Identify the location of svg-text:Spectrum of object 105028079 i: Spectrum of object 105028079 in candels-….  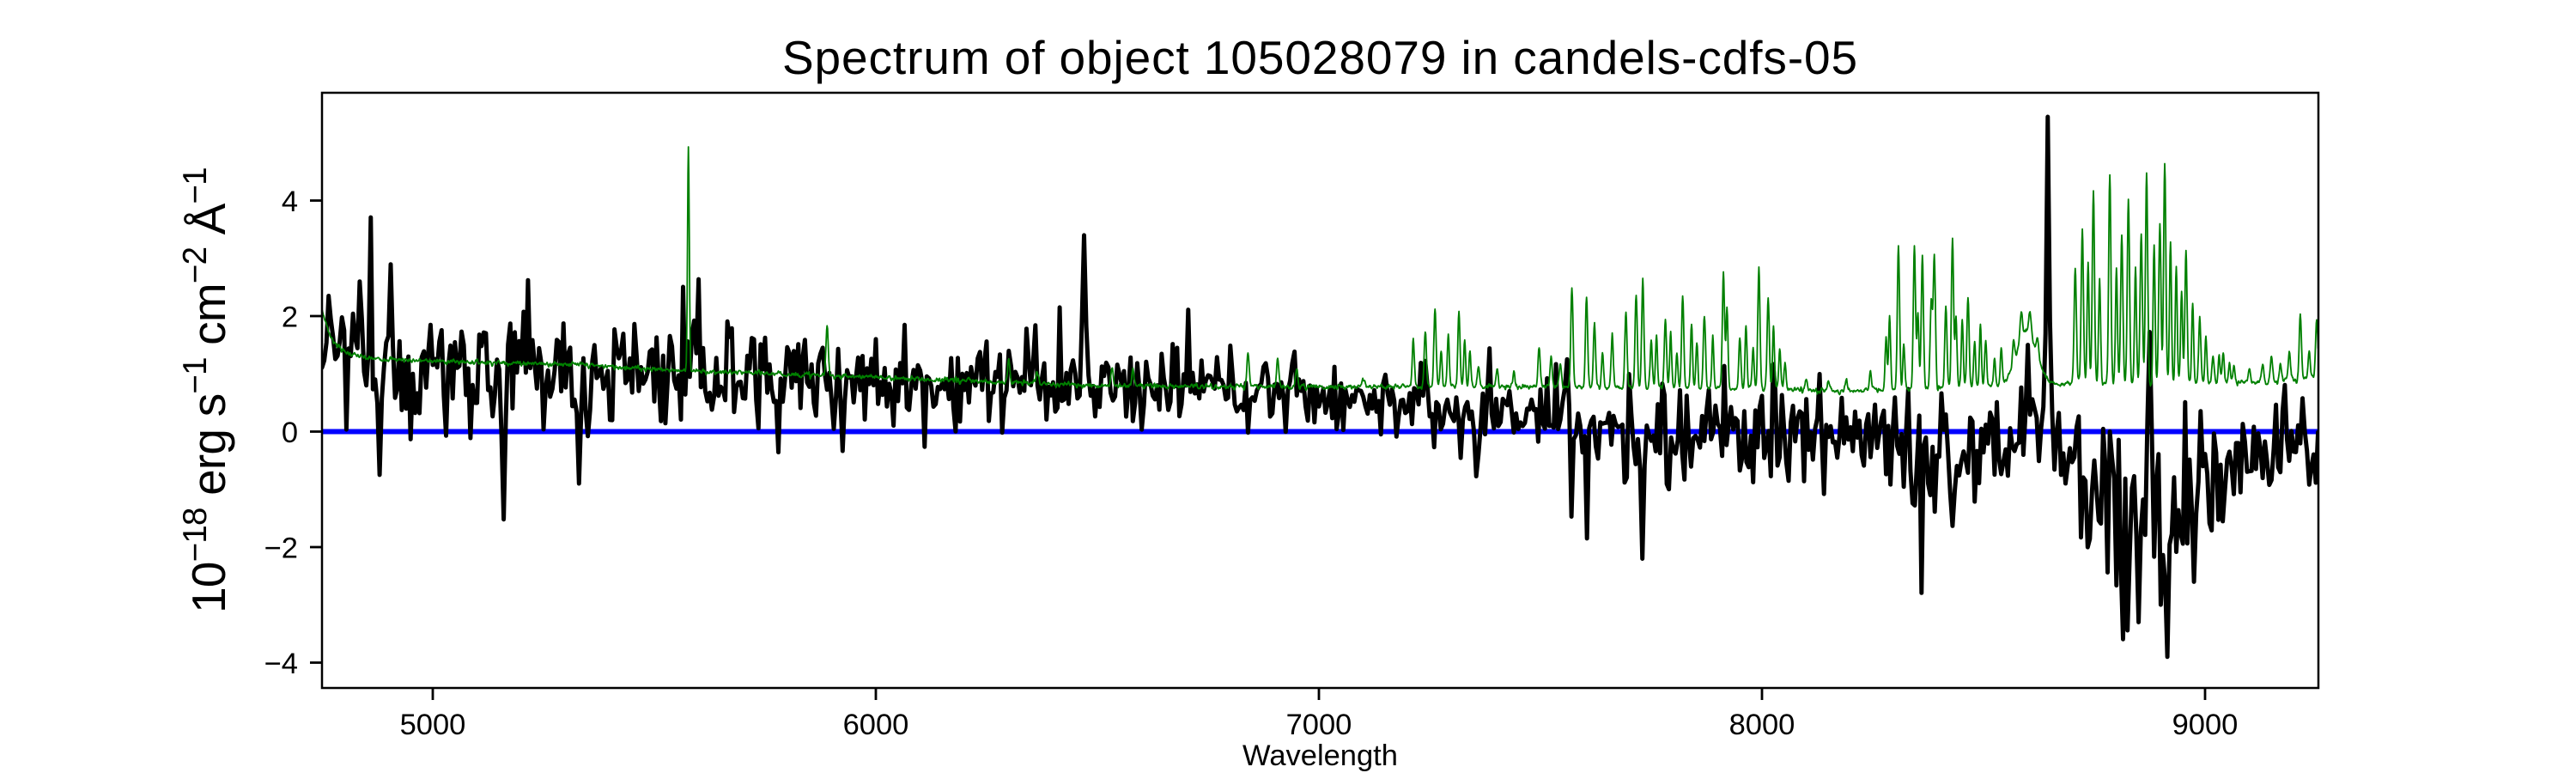
(1320, 57).